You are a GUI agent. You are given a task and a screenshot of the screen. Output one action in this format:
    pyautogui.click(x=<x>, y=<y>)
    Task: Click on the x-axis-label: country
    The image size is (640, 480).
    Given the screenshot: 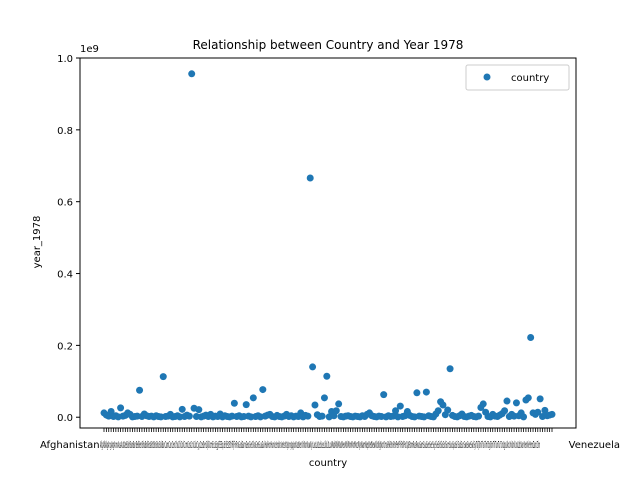 What is the action you would take?
    pyautogui.click(x=328, y=463)
    